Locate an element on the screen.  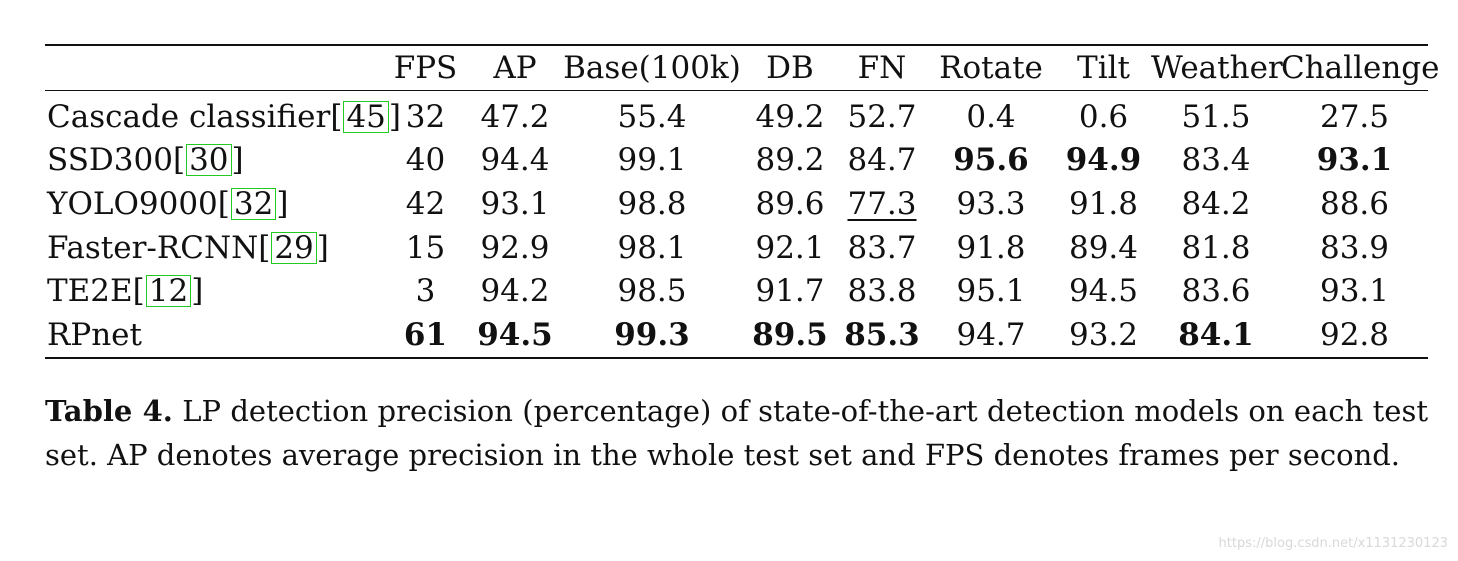
column-header-model is located at coordinates (214, 68).